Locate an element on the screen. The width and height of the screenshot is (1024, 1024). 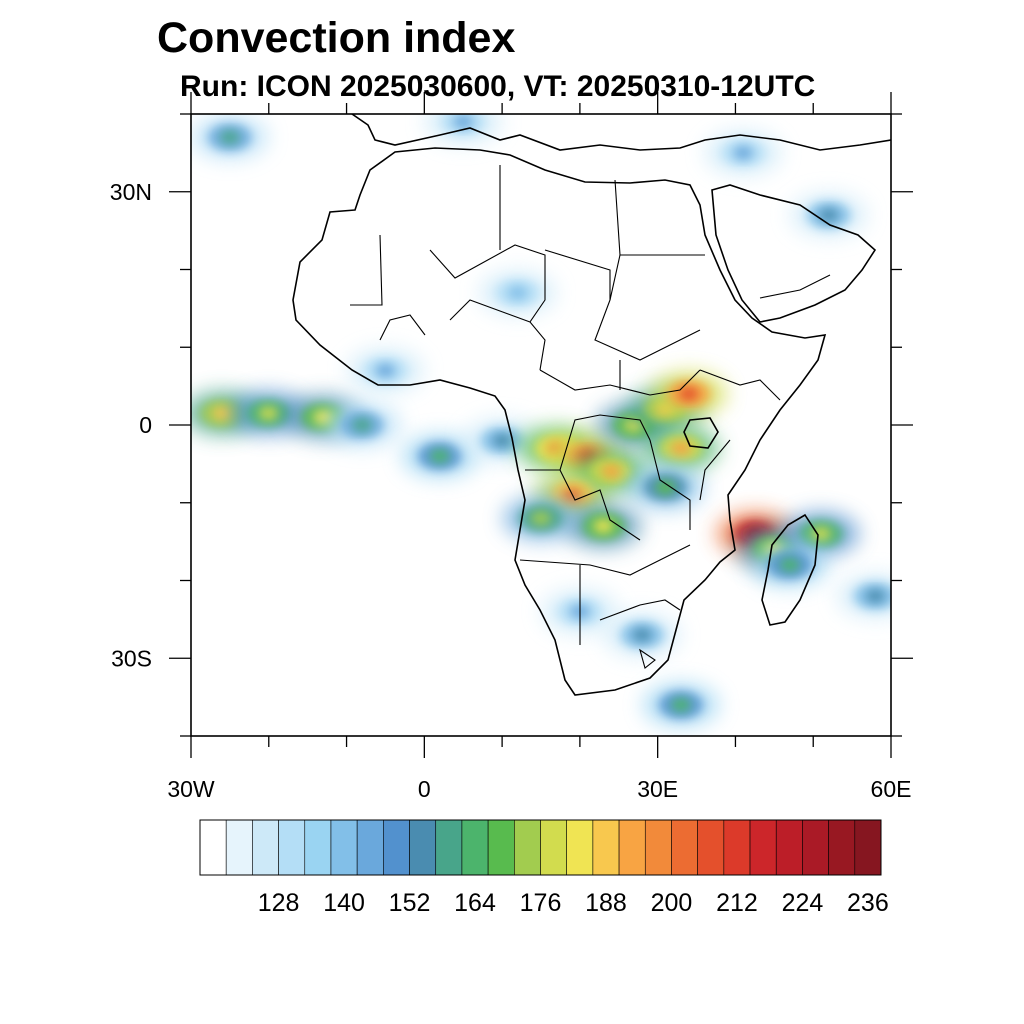
x-tick-label: 0 is located at coordinates (424, 789).